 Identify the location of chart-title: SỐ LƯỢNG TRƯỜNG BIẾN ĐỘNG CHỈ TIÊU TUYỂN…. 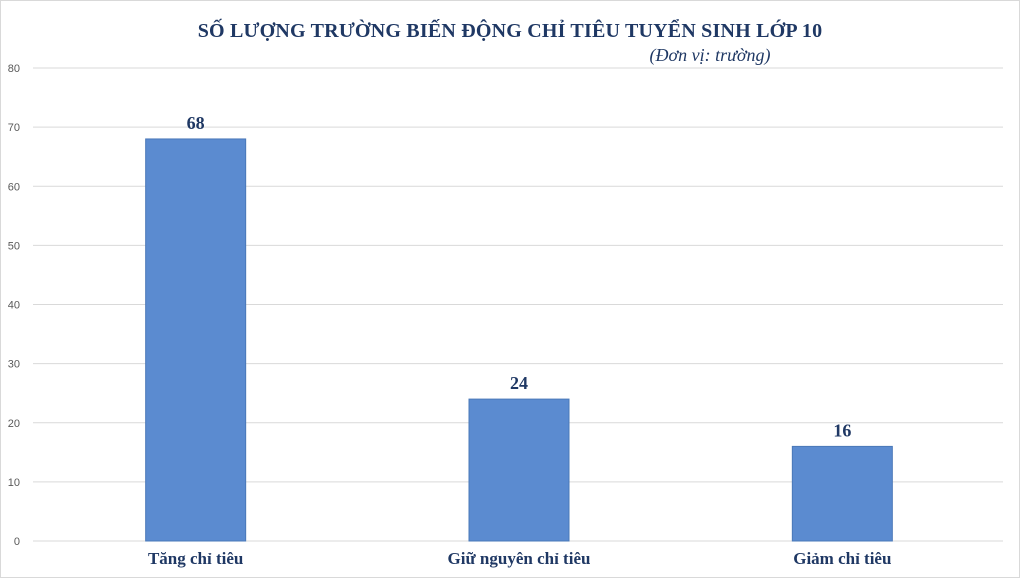
(510, 31).